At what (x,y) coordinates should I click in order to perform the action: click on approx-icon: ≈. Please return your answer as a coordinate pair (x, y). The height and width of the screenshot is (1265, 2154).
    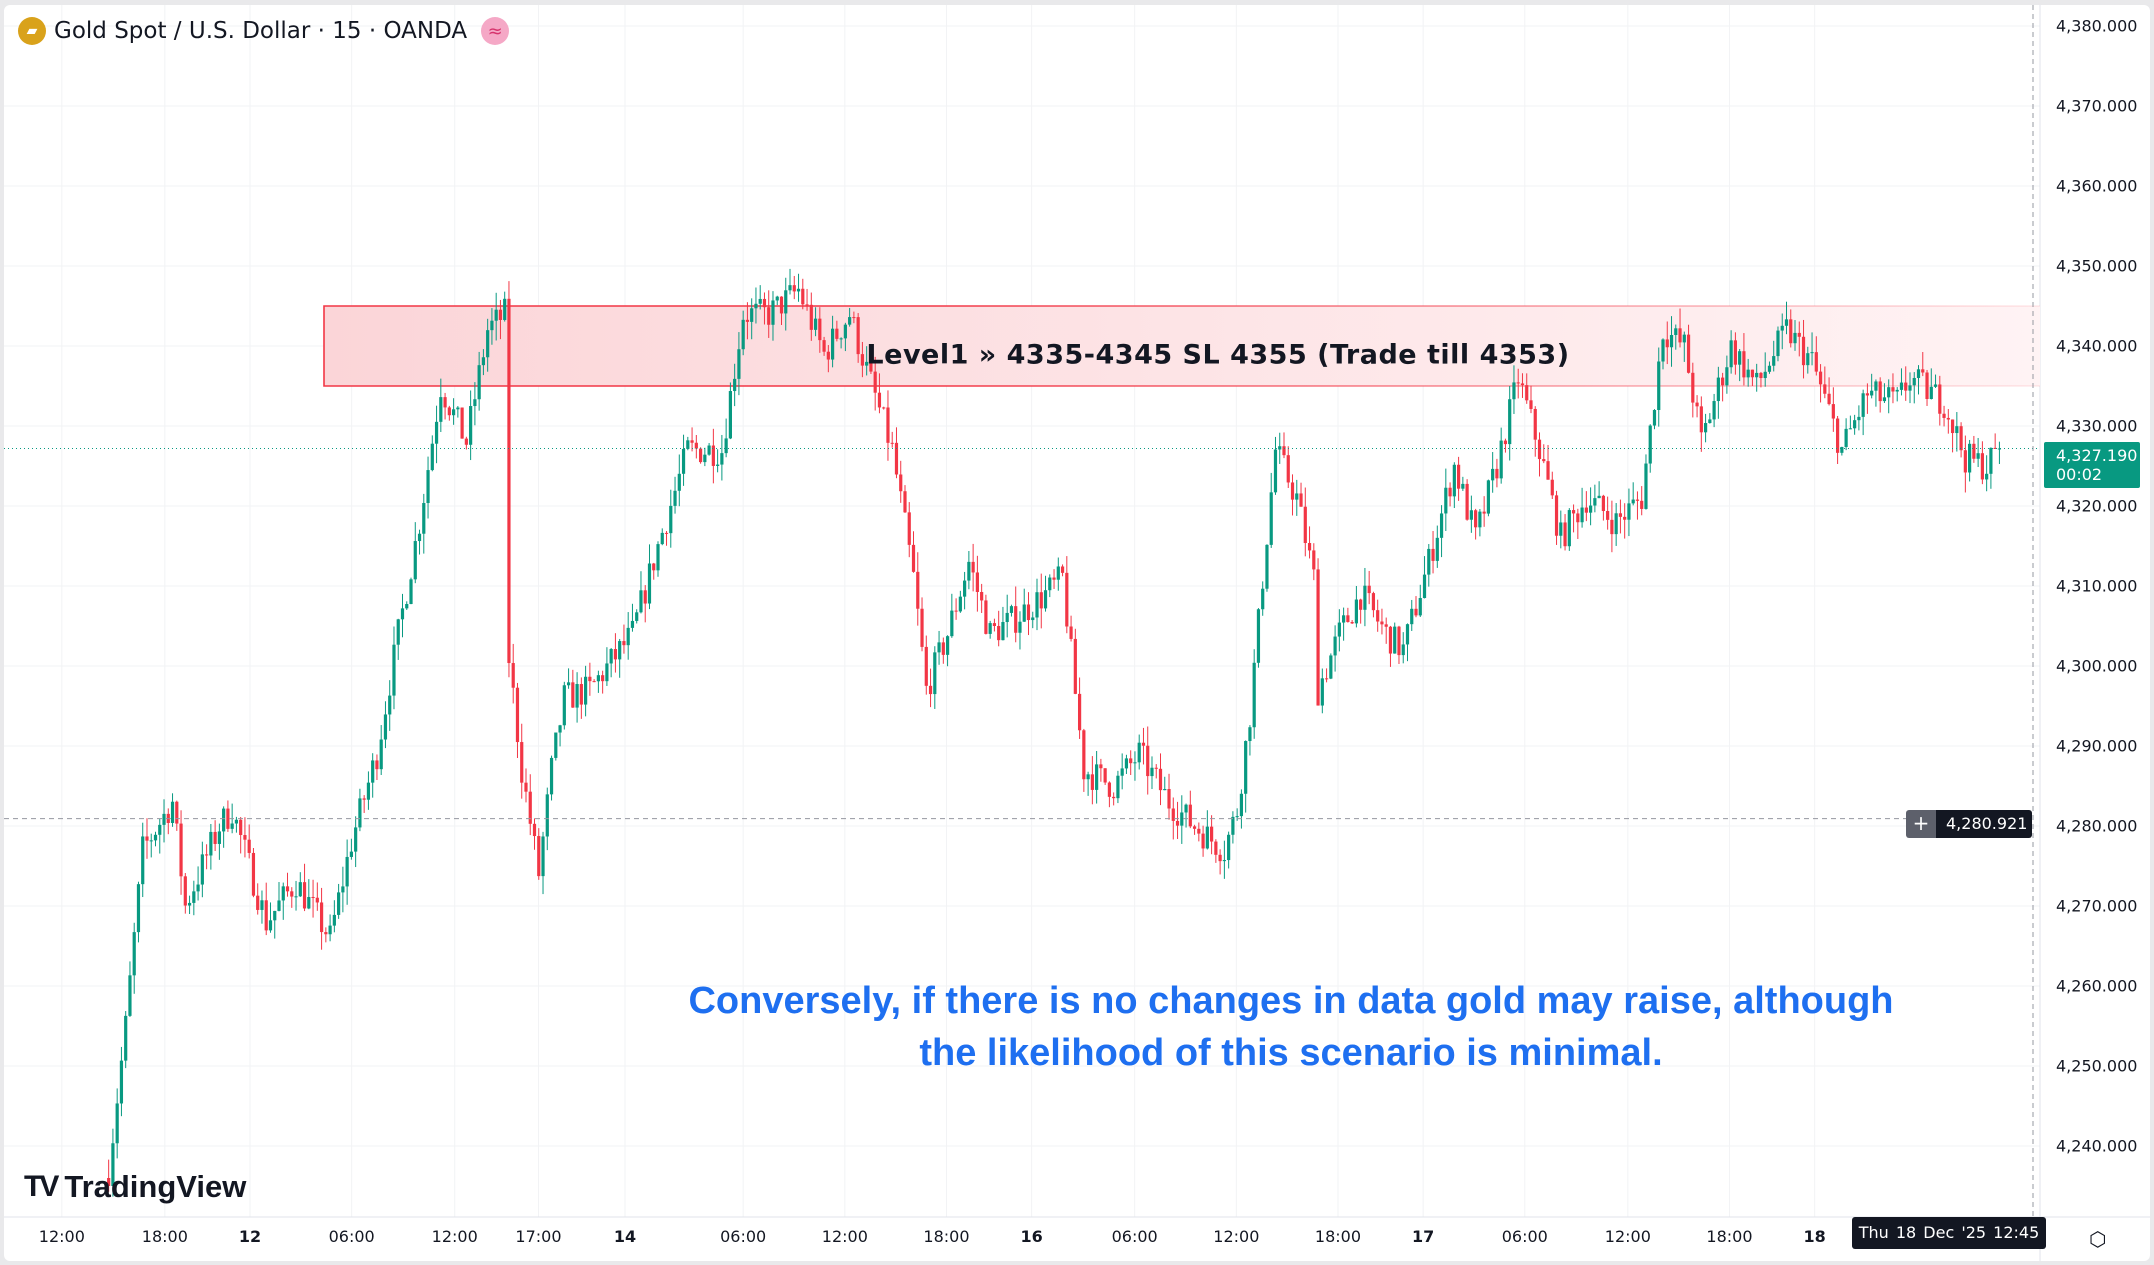
    Looking at the image, I should click on (495, 31).